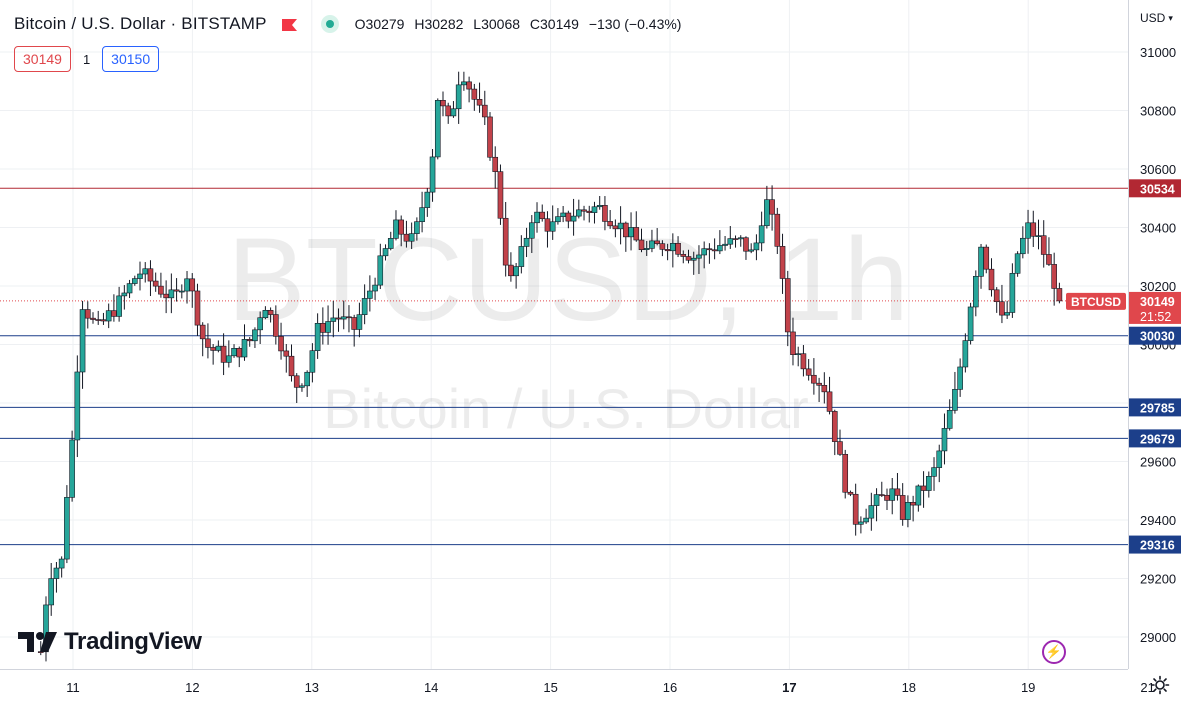 The image size is (1181, 703). I want to click on currency-label: USD, so click(1153, 18).